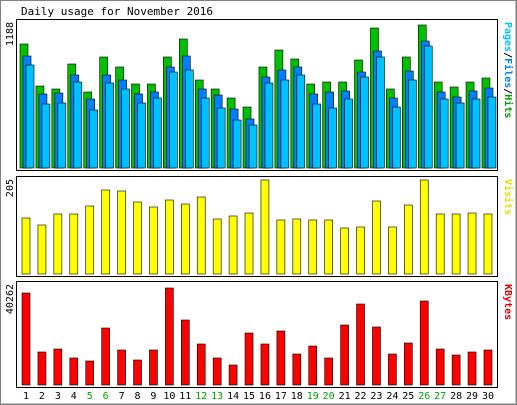 This screenshot has width=517, height=405. I want to click on x-label-day-9: 9, so click(153, 396).